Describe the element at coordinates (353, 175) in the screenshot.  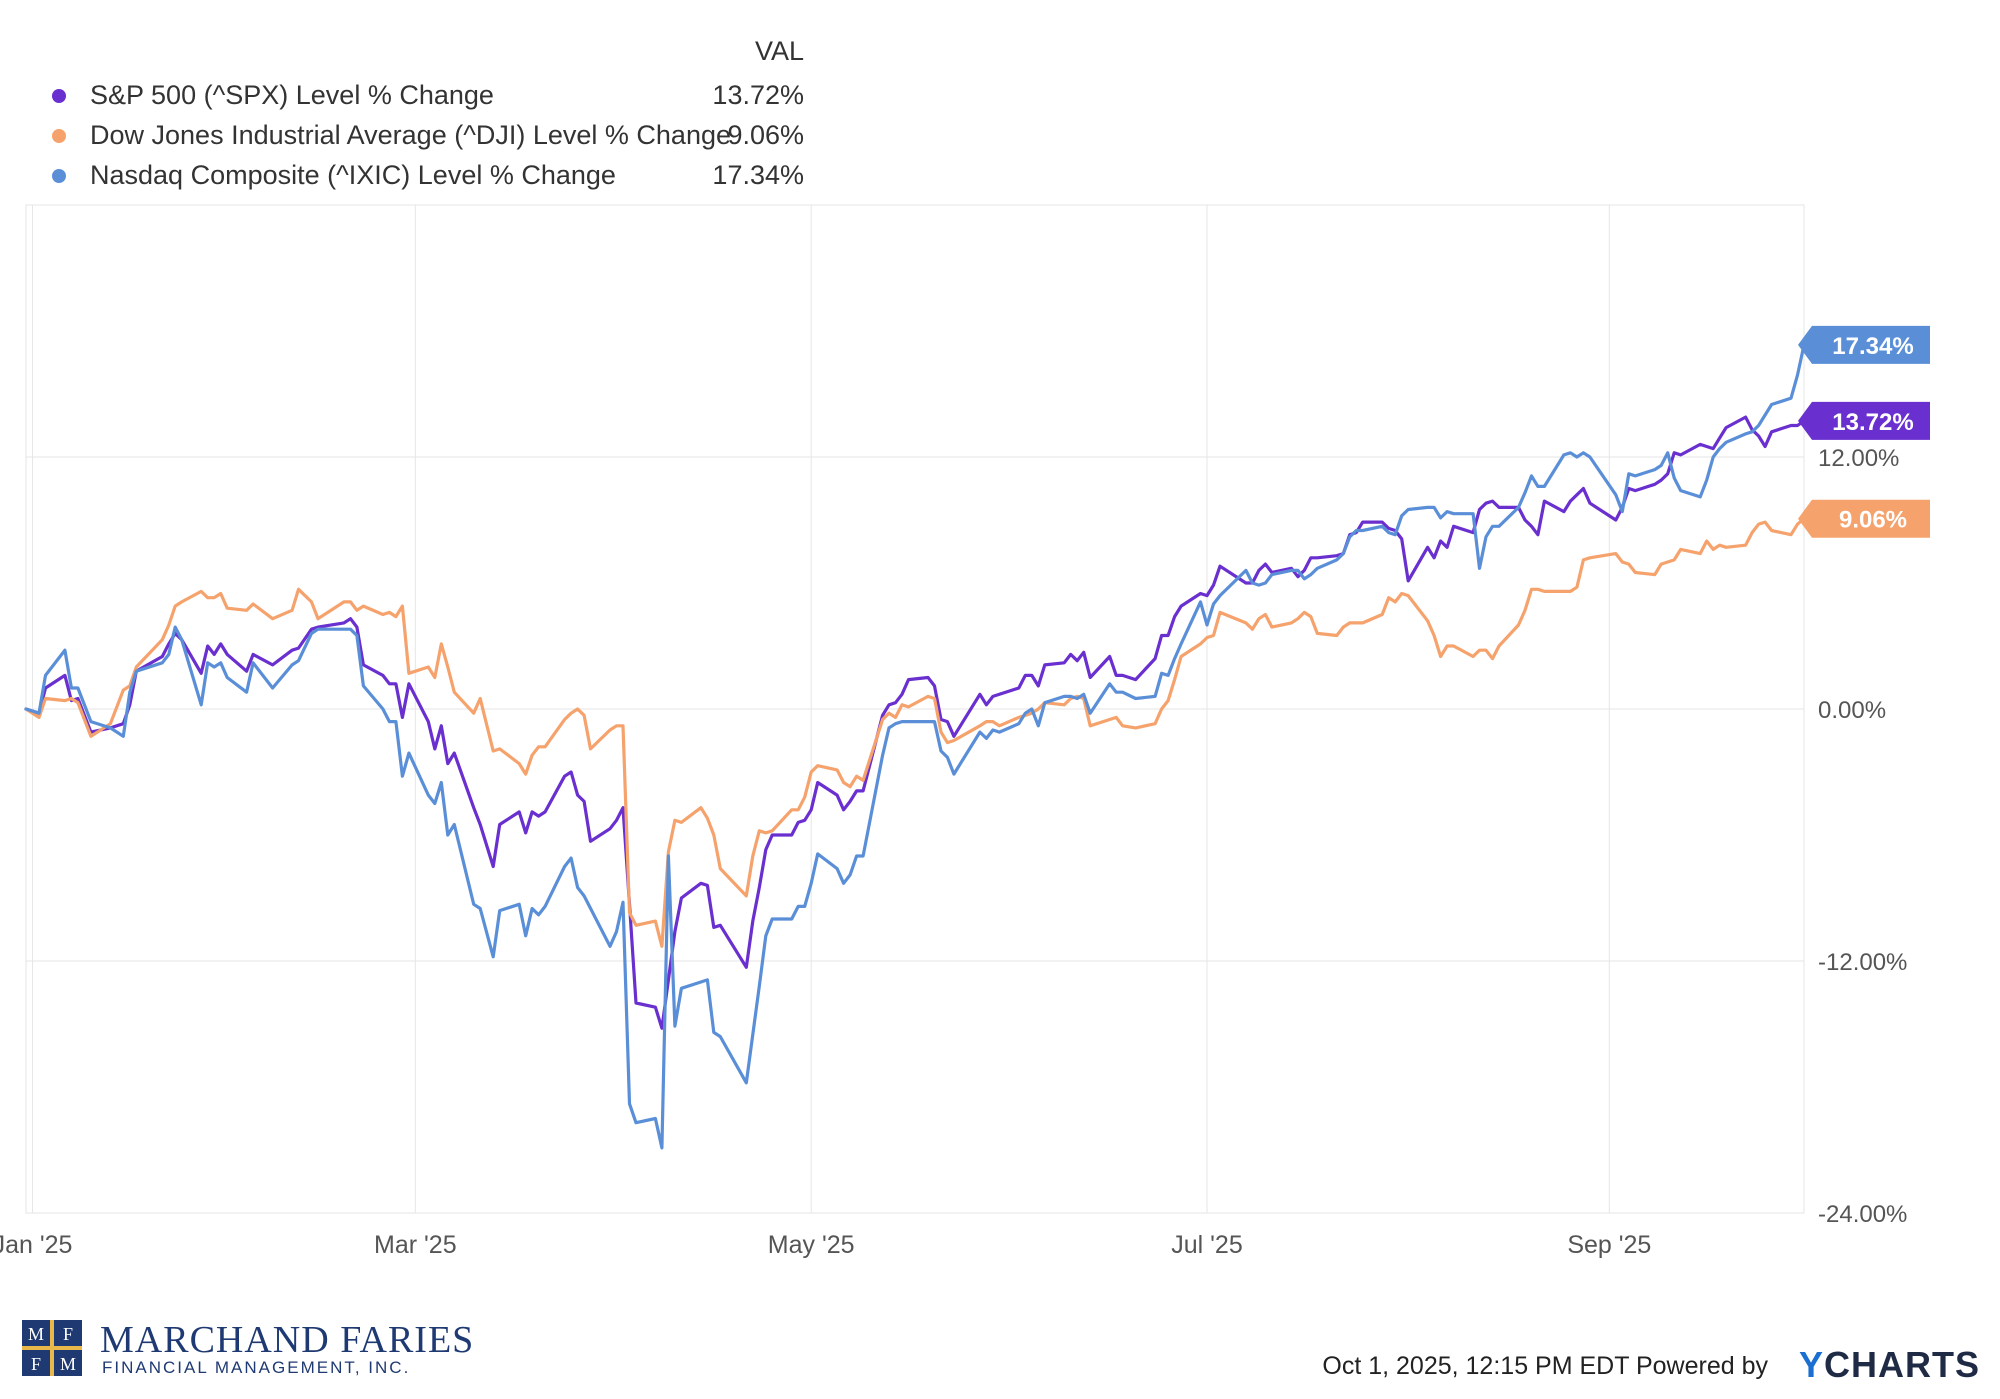
I see `legend-item-label: Nasdaq Composite (^IXIC) Level % Change` at that location.